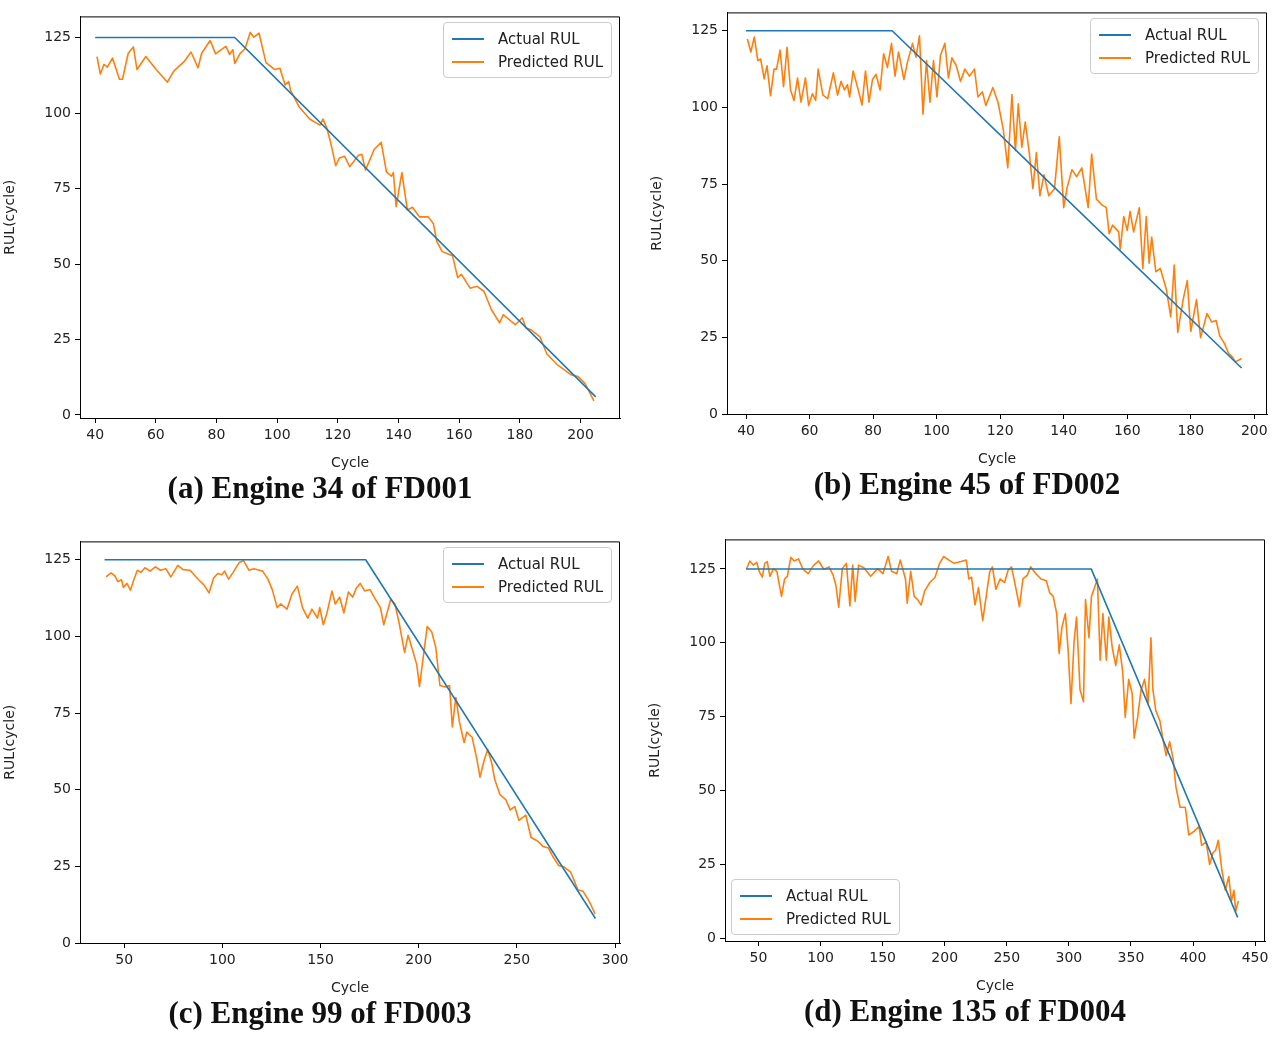 This screenshot has width=1286, height=1046. Describe the element at coordinates (967, 484) in the screenshot. I see `text: (b) Engine 45 of FD002` at that location.